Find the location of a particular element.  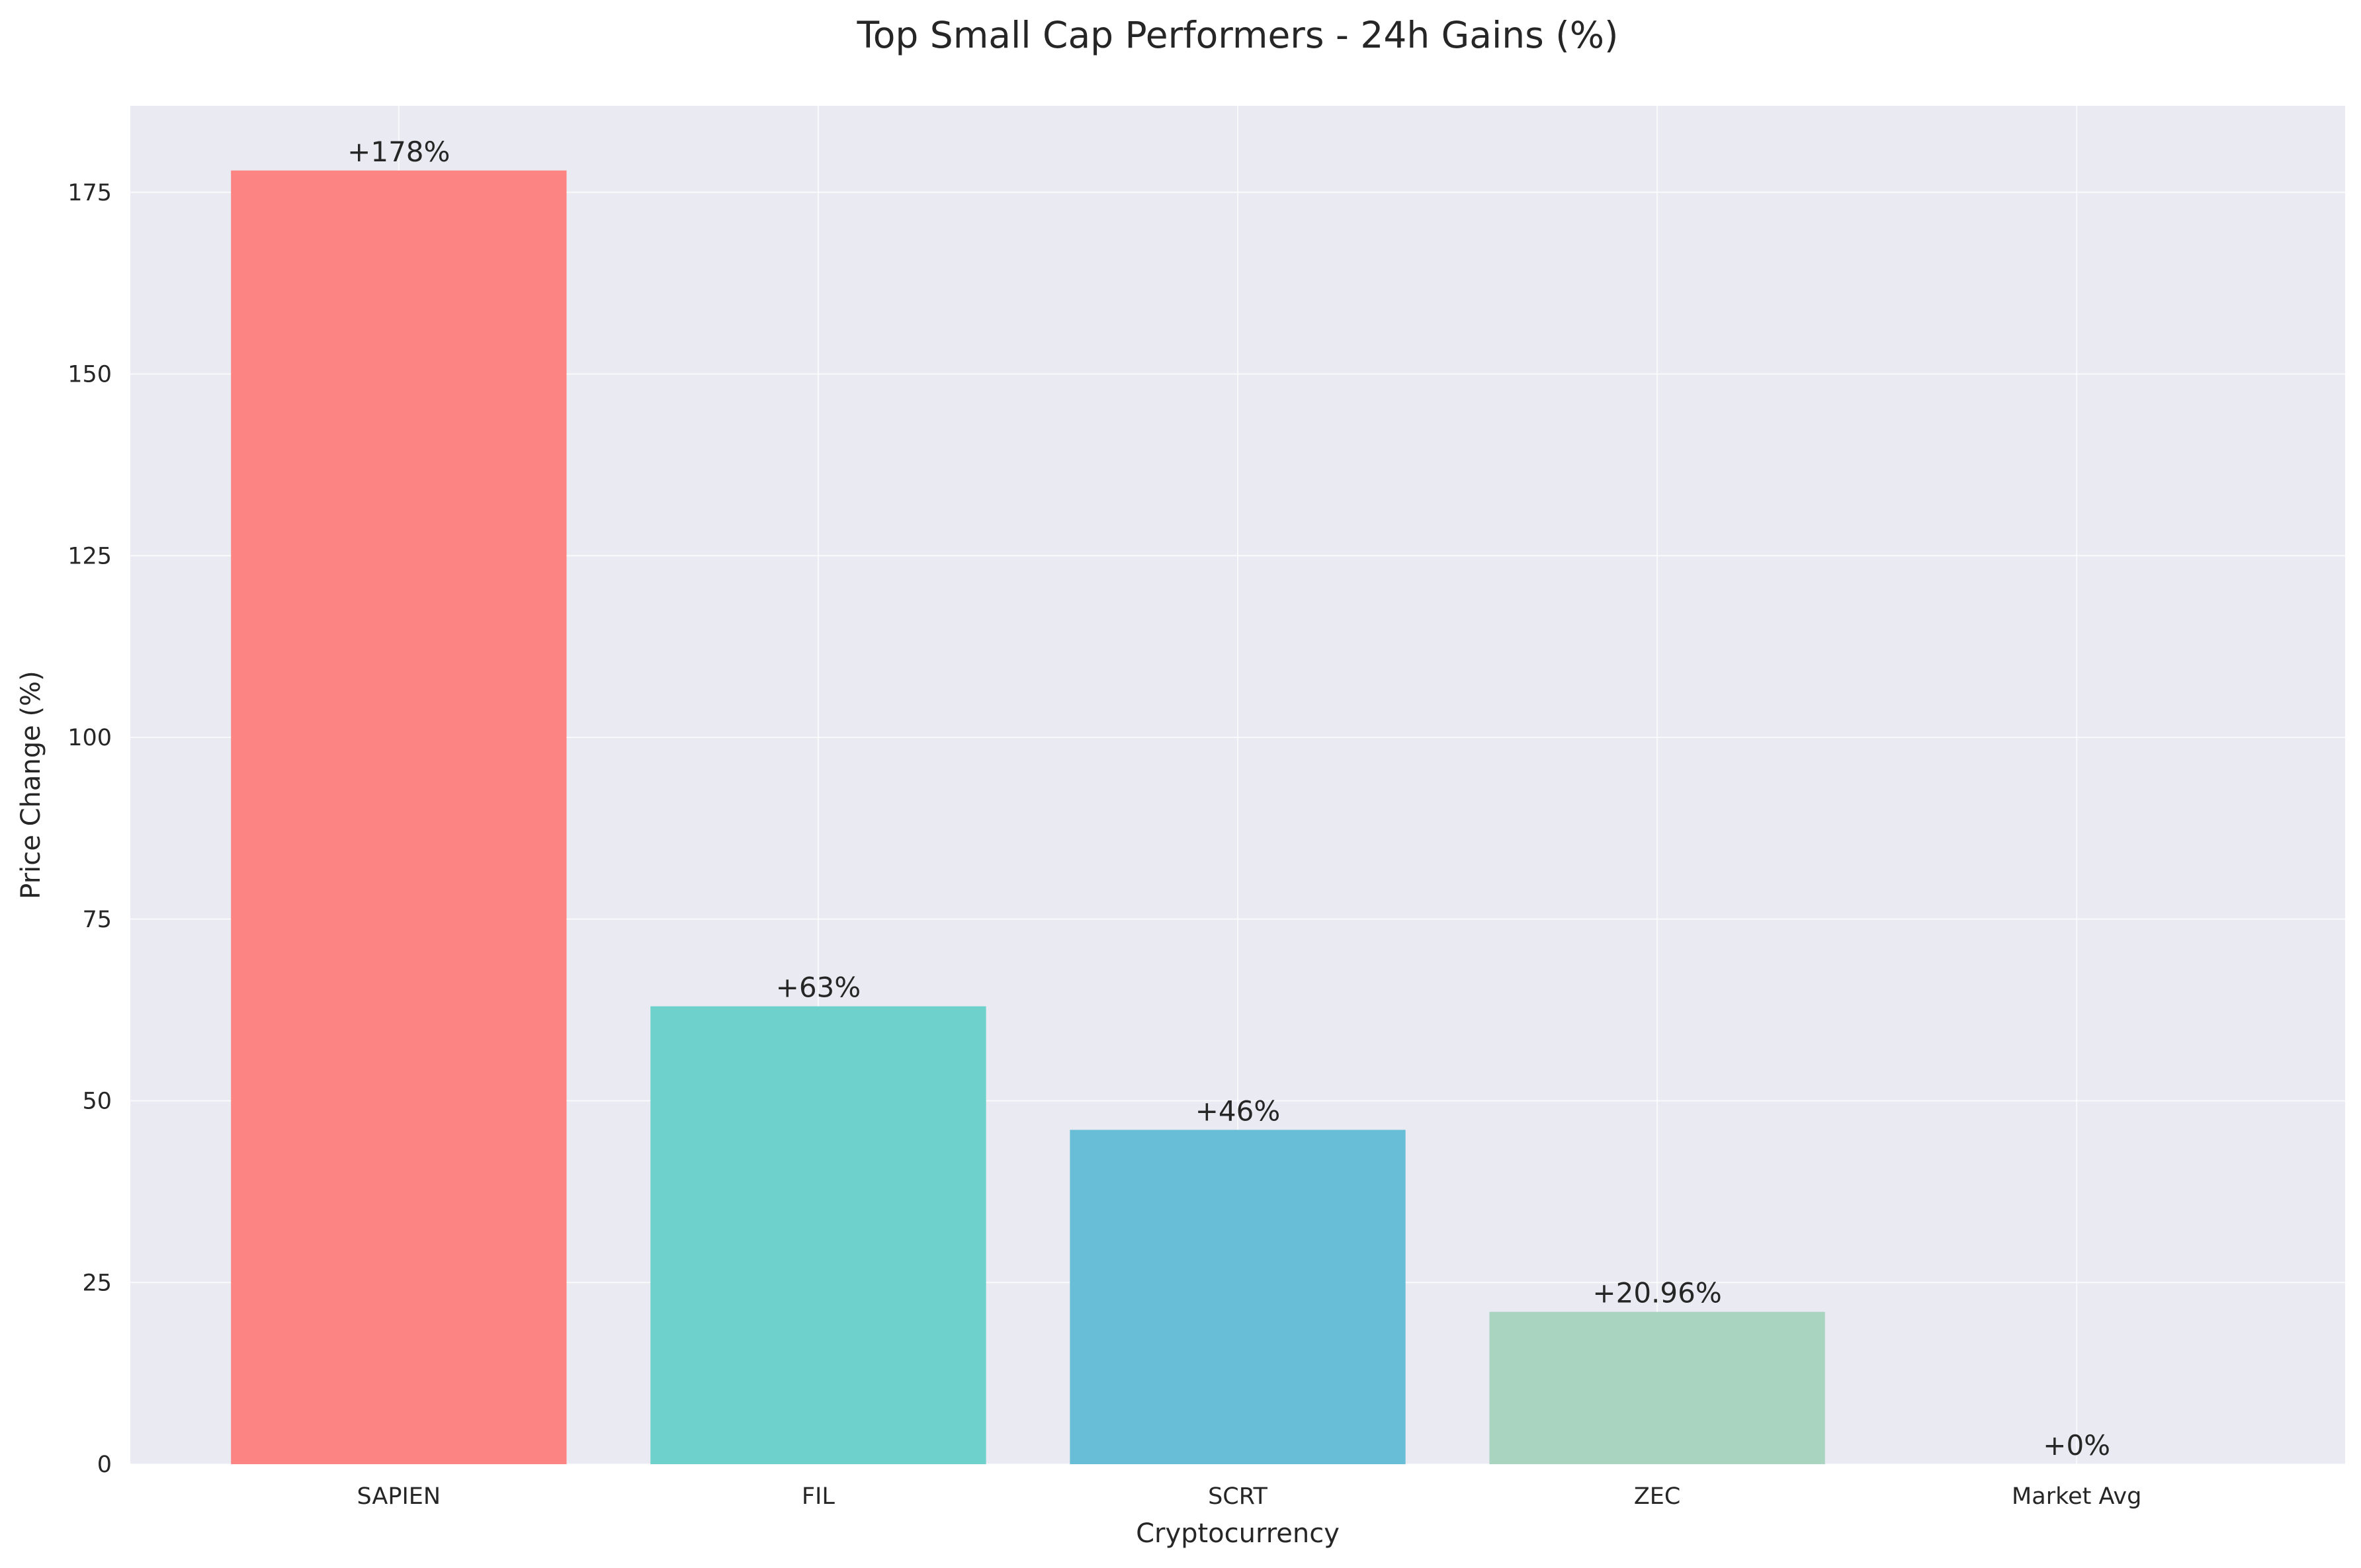

x-tick-label: ZEC is located at coordinates (1657, 1496).